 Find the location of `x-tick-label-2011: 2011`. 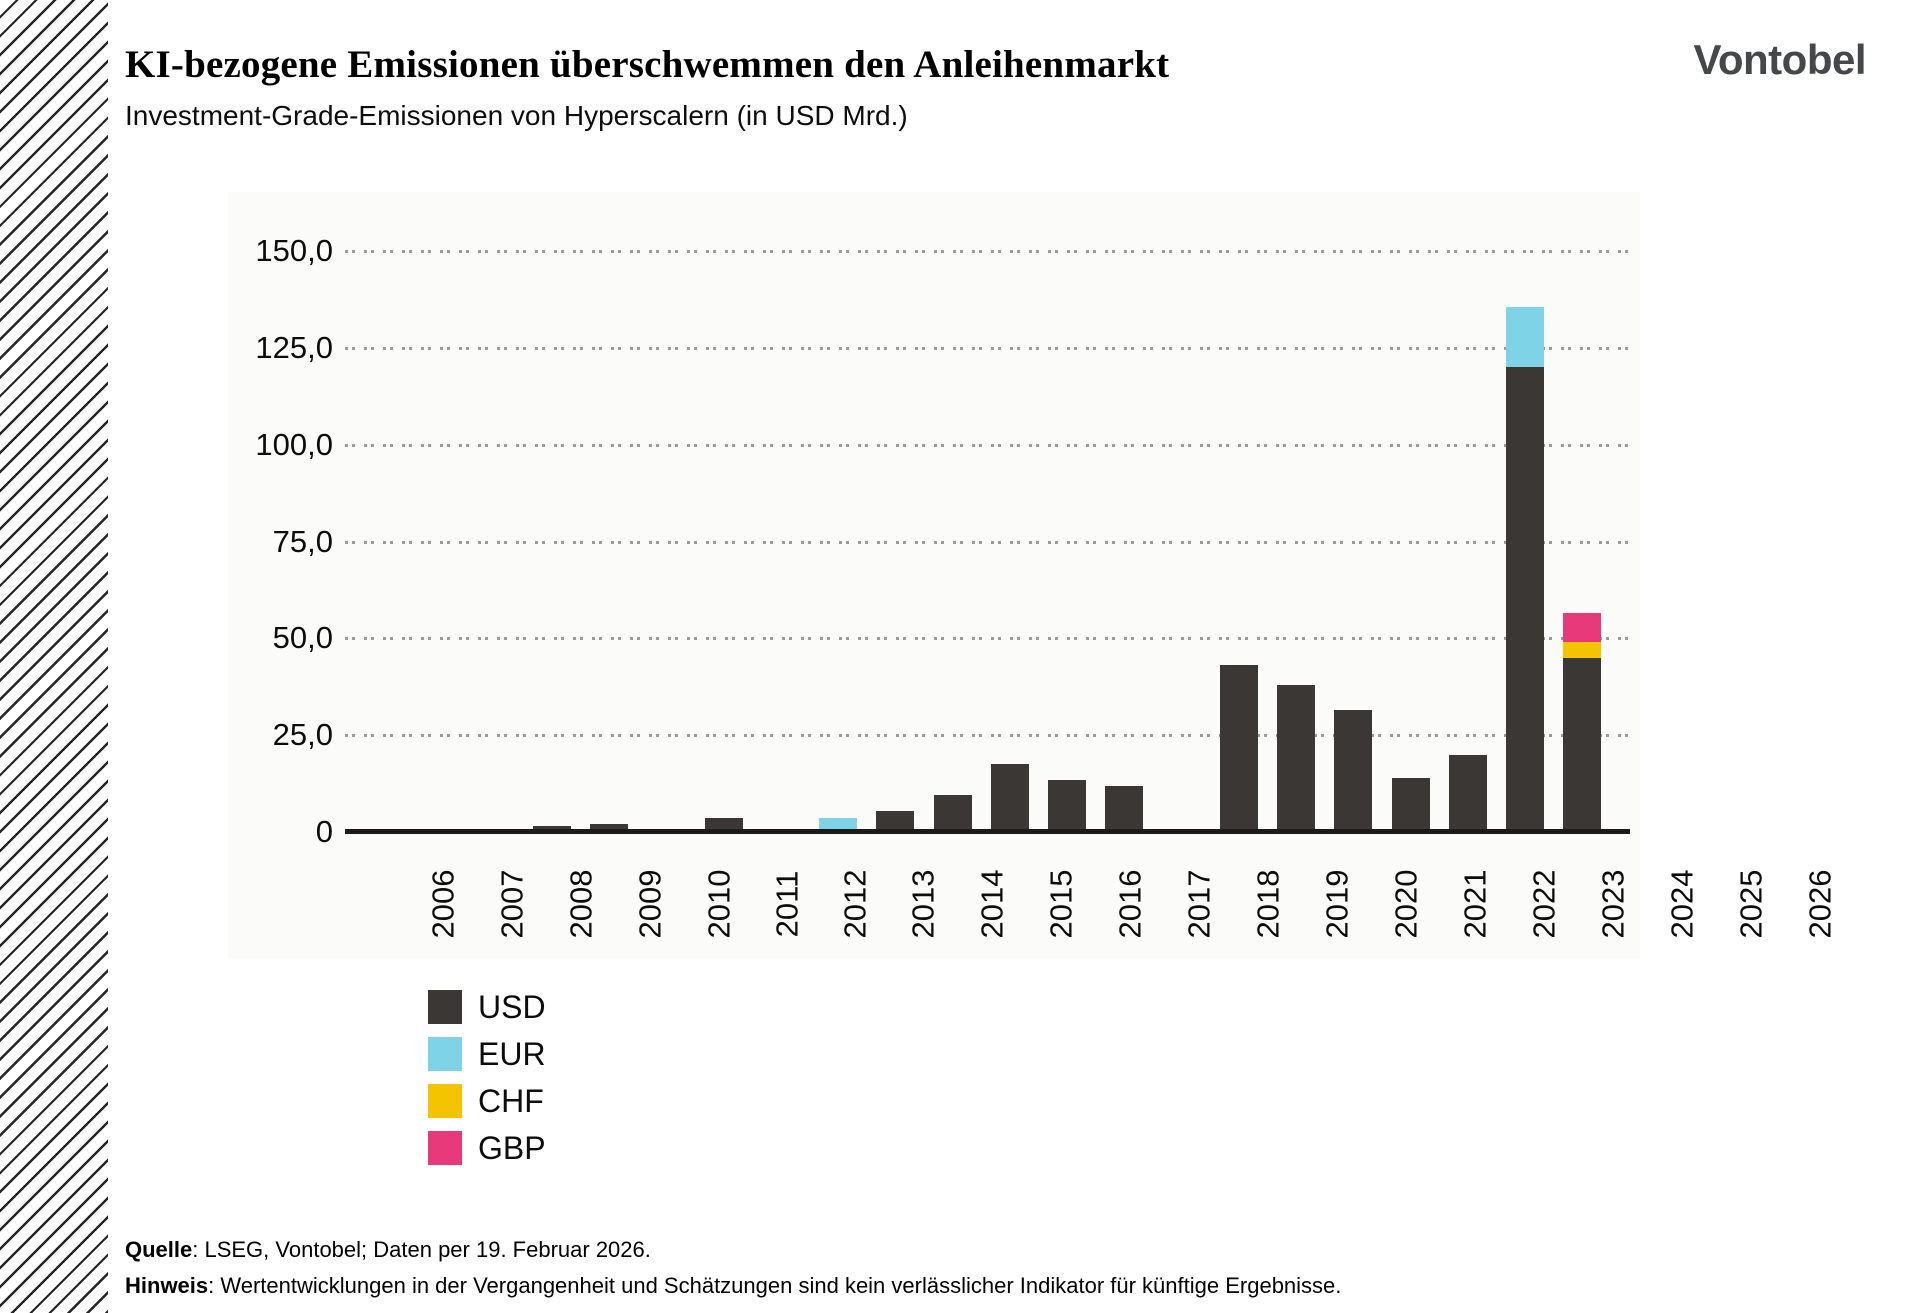

x-tick-label-2011: 2011 is located at coordinates (787, 904).